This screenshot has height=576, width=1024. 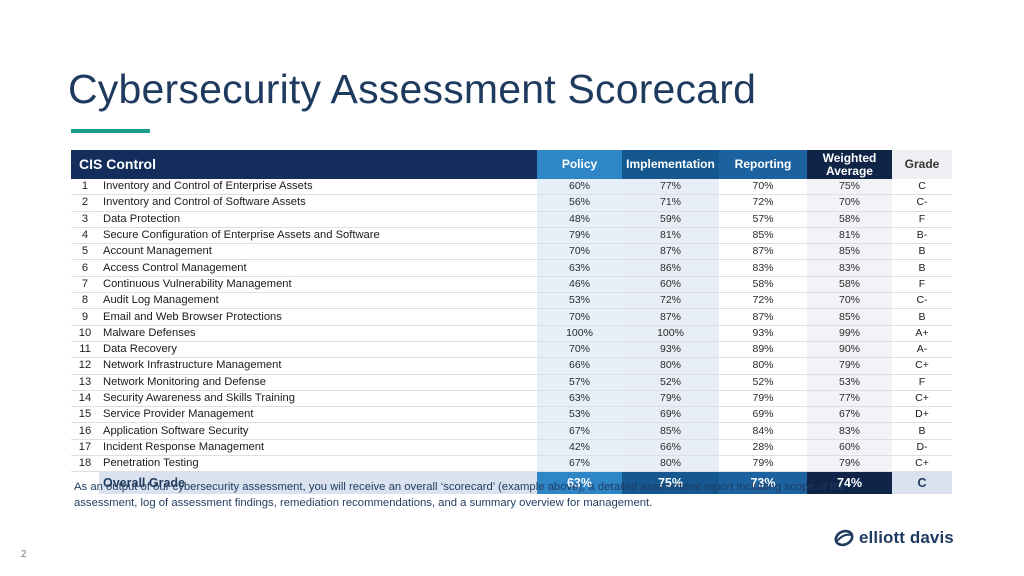 What do you see at coordinates (85, 203) in the screenshot?
I see `row-number: 2` at bounding box center [85, 203].